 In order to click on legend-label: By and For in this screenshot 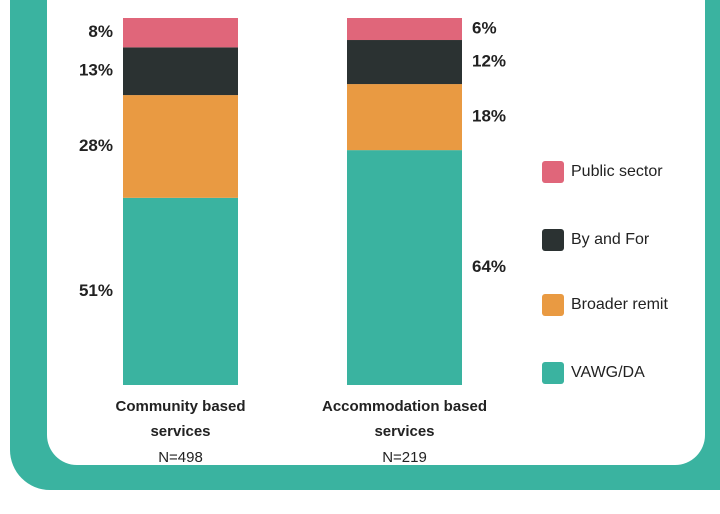, I will do `click(610, 239)`.